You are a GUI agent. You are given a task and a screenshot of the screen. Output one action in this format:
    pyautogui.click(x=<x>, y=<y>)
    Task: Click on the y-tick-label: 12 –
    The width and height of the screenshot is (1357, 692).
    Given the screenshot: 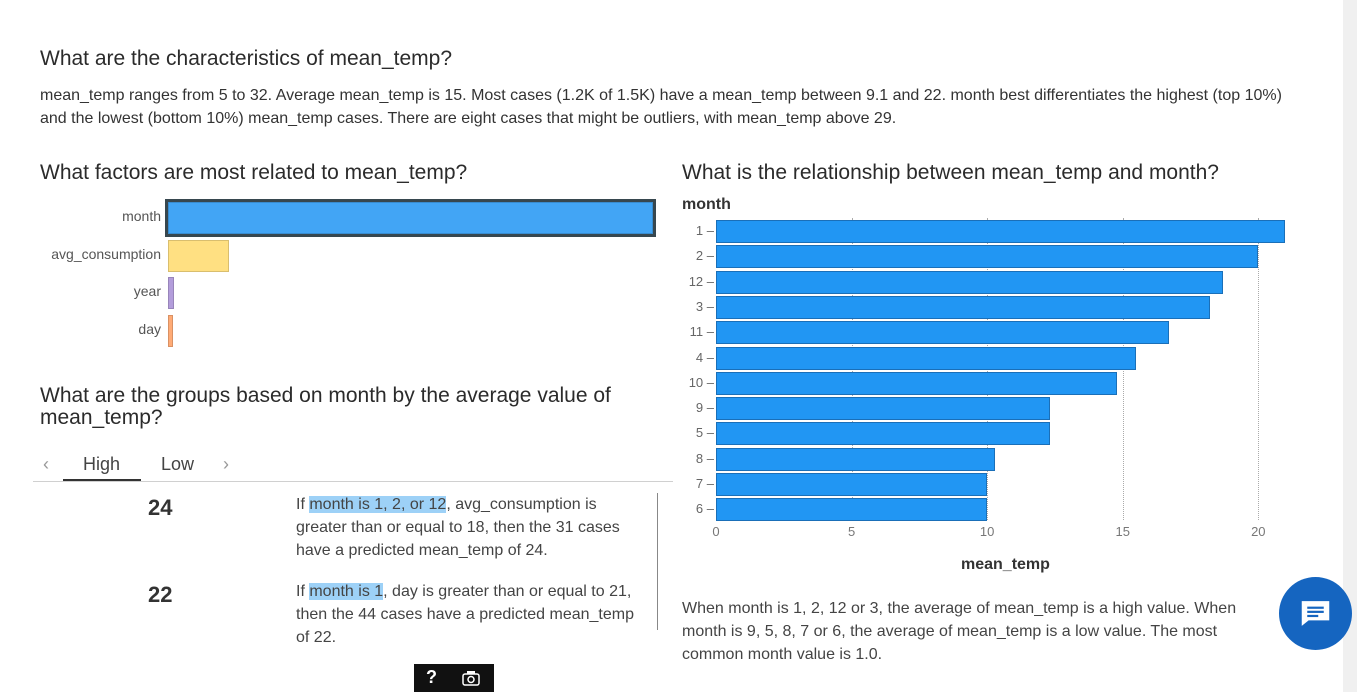 What is the action you would take?
    pyautogui.click(x=701, y=281)
    